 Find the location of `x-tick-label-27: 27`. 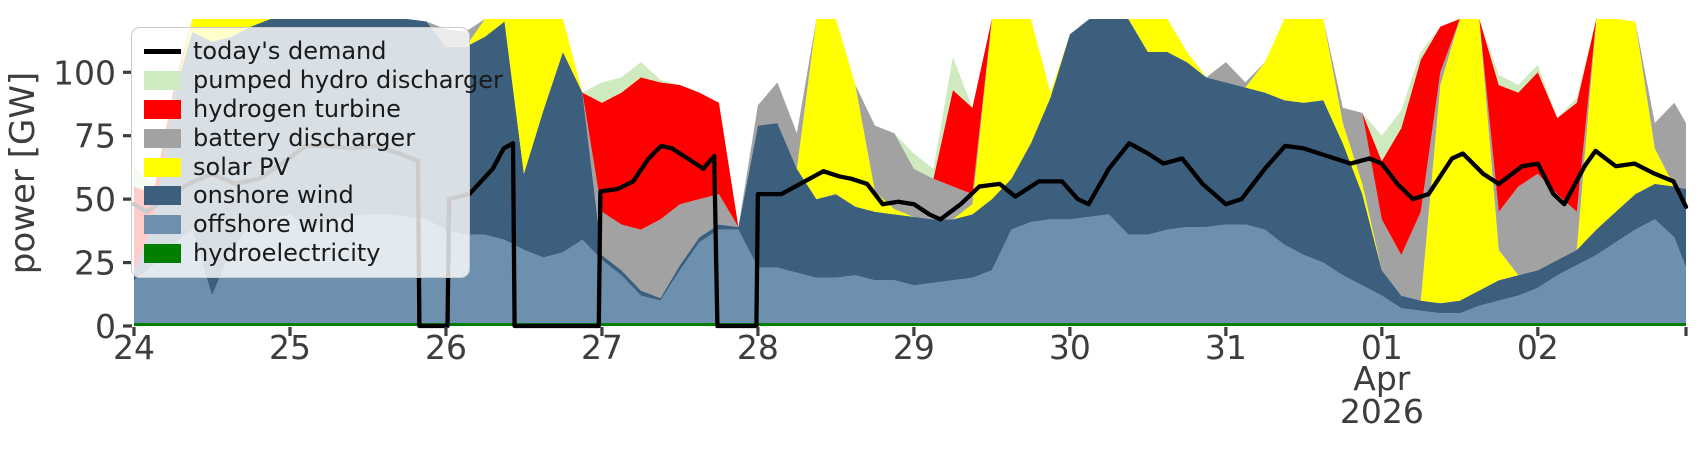

x-tick-label-27: 27 is located at coordinates (602, 347).